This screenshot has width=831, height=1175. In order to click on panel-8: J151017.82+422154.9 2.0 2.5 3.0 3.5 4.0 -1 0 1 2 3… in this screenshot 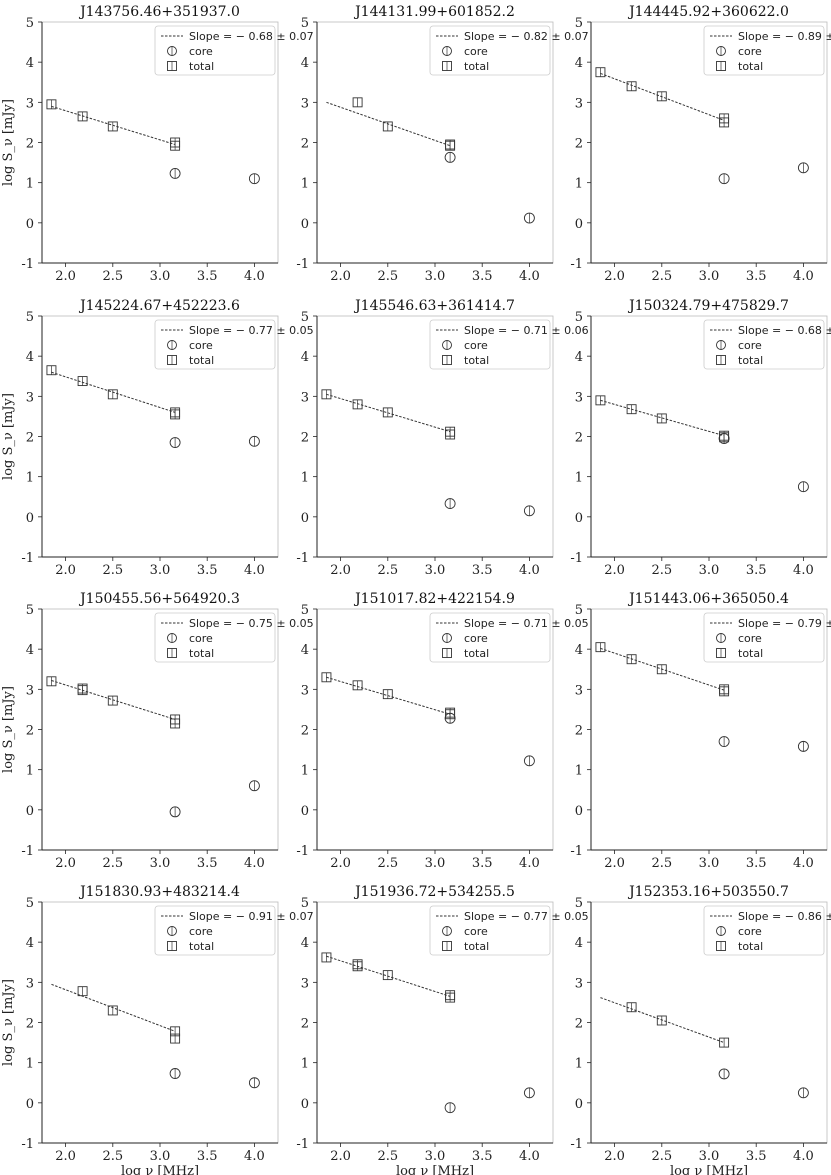, I will do `click(442, 731)`.